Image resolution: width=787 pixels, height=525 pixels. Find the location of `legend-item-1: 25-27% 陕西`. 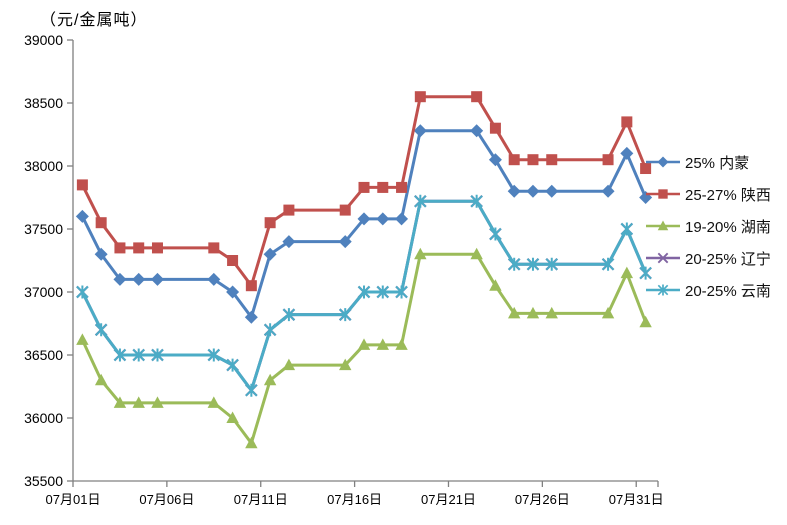

legend-item-1: 25-27% 陕西 is located at coordinates (708, 194).